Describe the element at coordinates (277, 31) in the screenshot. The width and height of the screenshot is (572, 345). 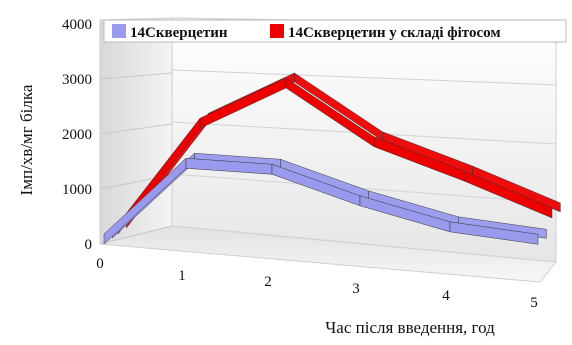
I see `legend-swatch-phytosome` at that location.